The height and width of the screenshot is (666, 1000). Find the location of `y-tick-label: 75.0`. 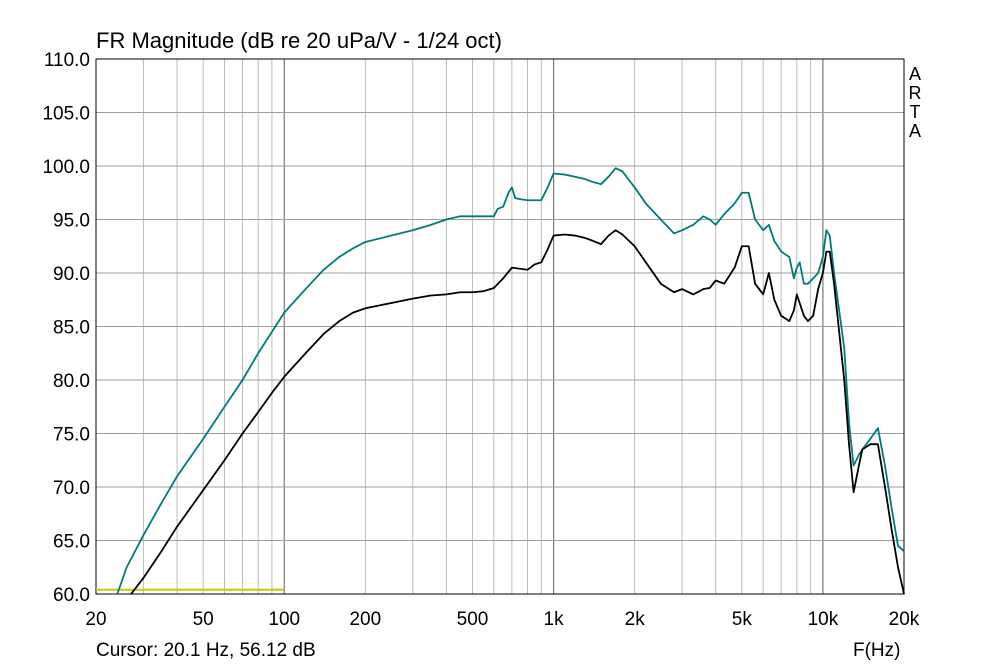

y-tick-label: 75.0 is located at coordinates (71, 435).